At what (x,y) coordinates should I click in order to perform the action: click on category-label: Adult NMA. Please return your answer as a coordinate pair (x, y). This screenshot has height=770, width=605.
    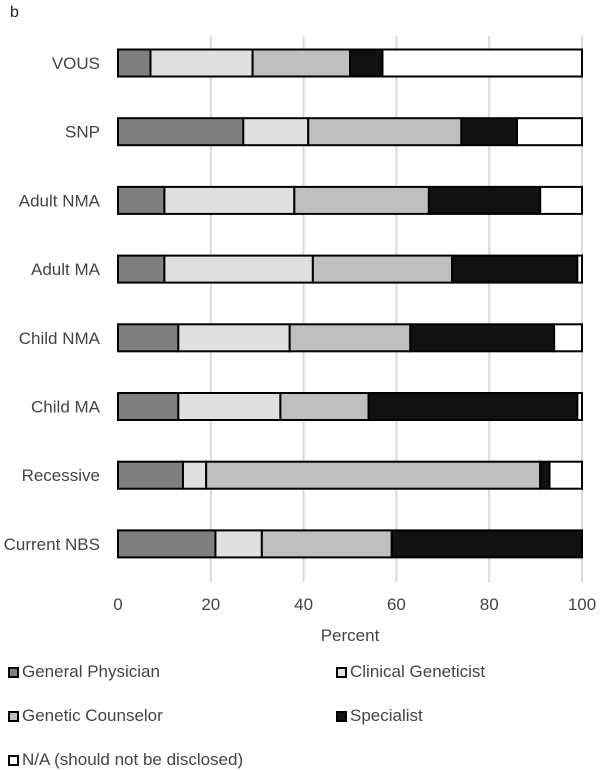
    Looking at the image, I should click on (60, 200).